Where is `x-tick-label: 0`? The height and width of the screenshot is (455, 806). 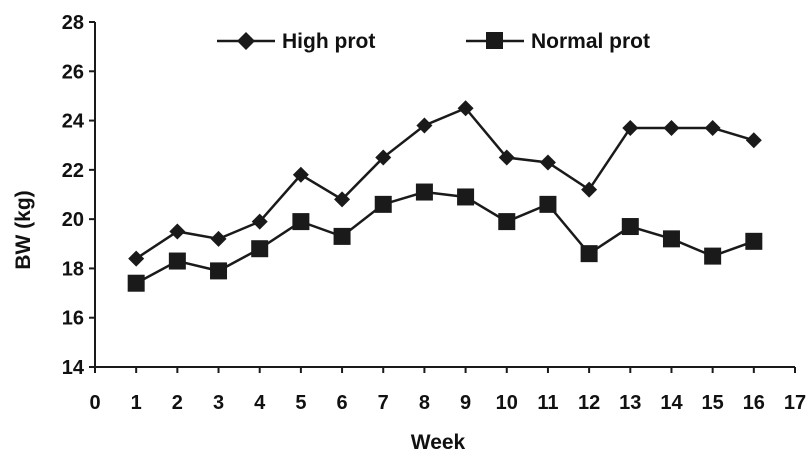 x-tick-label: 0 is located at coordinates (94, 403).